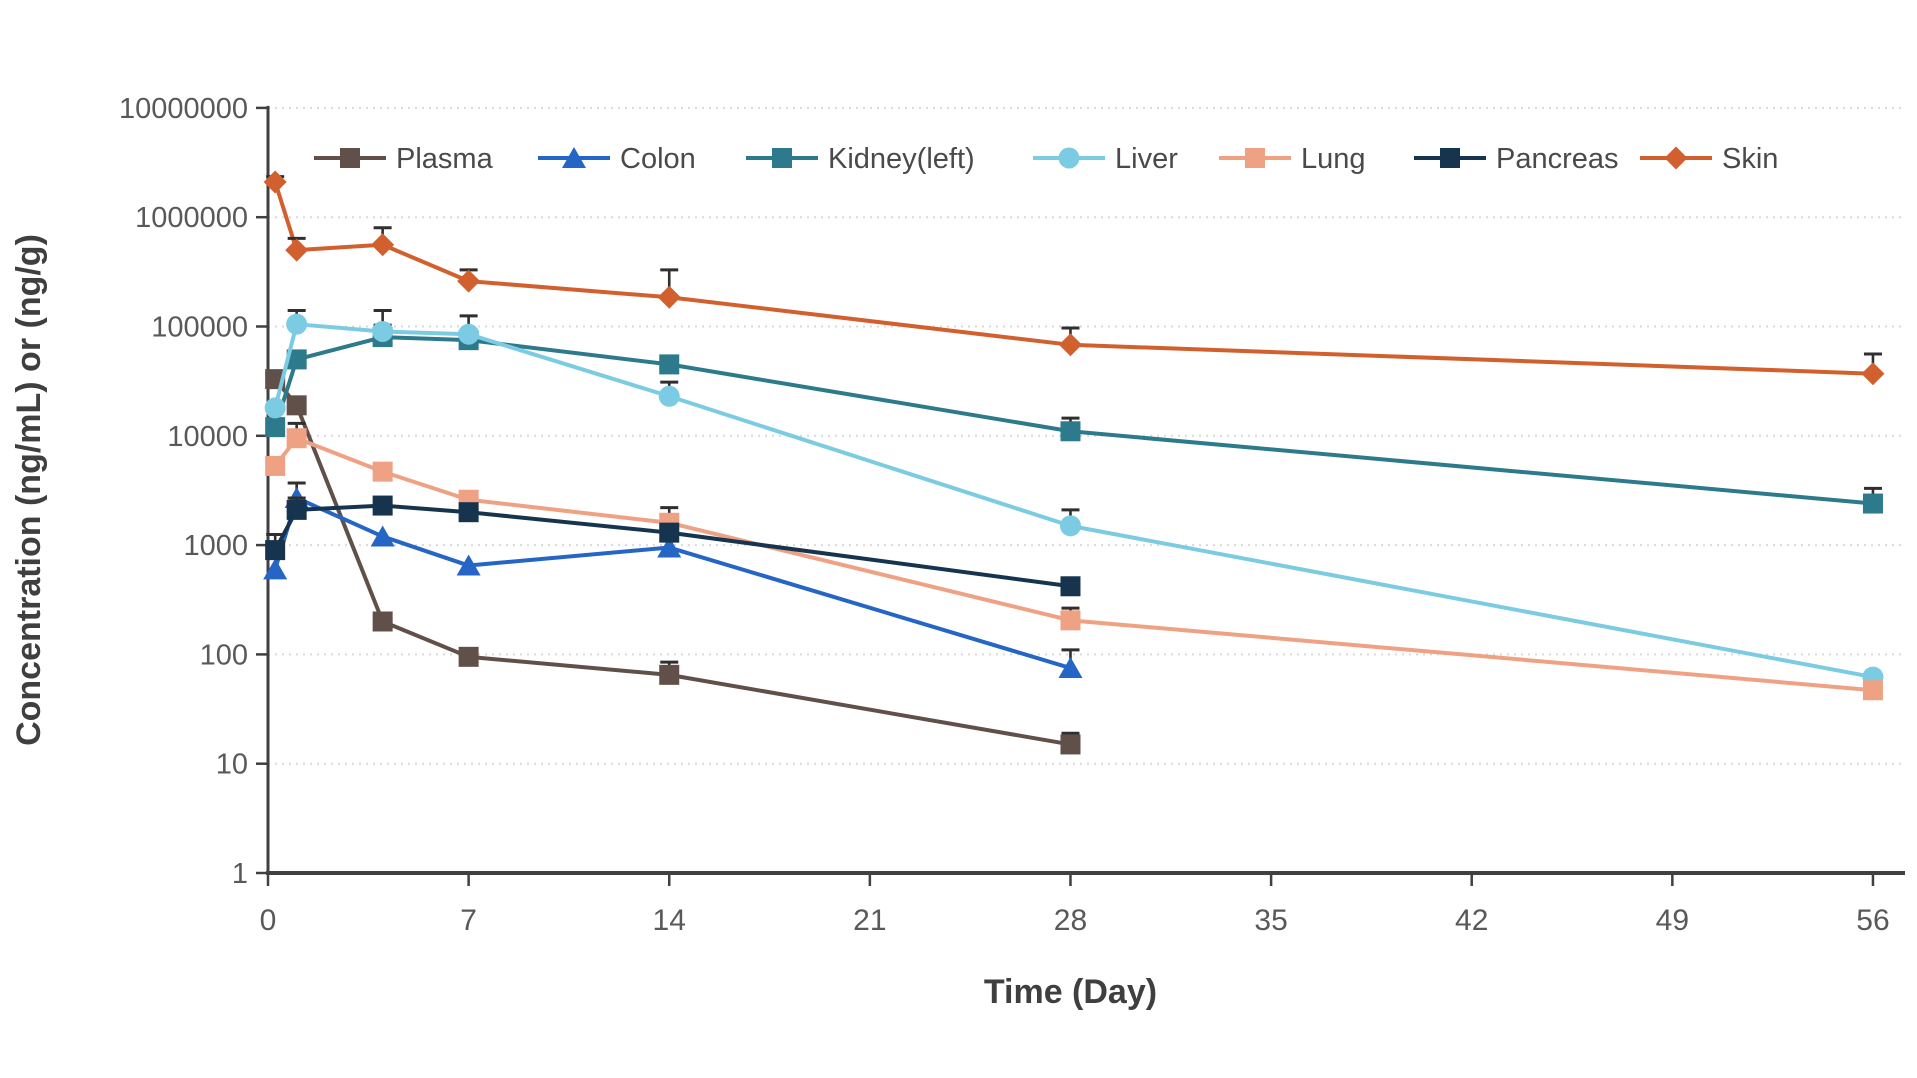 Image resolution: width=1917 pixels, height=1078 pixels. Describe the element at coordinates (901, 159) in the screenshot. I see `legend-label-kidney-left: Kidney(left)` at that location.